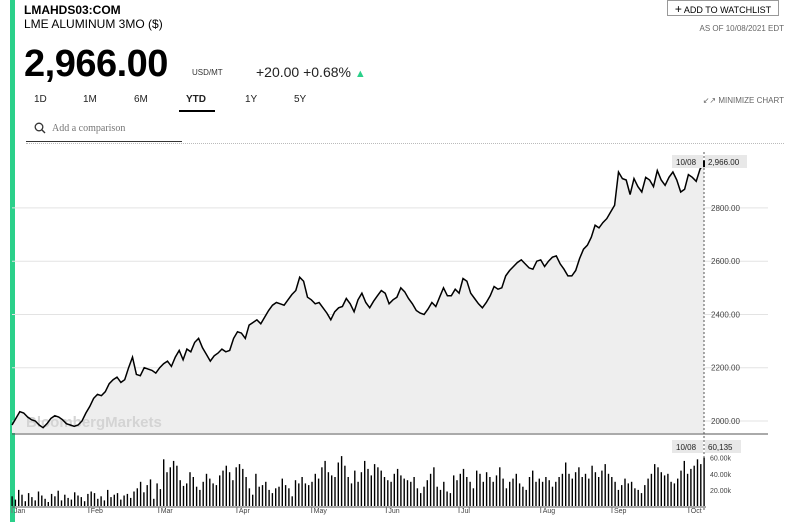  I want to click on range-5y: 5Y, so click(300, 99).